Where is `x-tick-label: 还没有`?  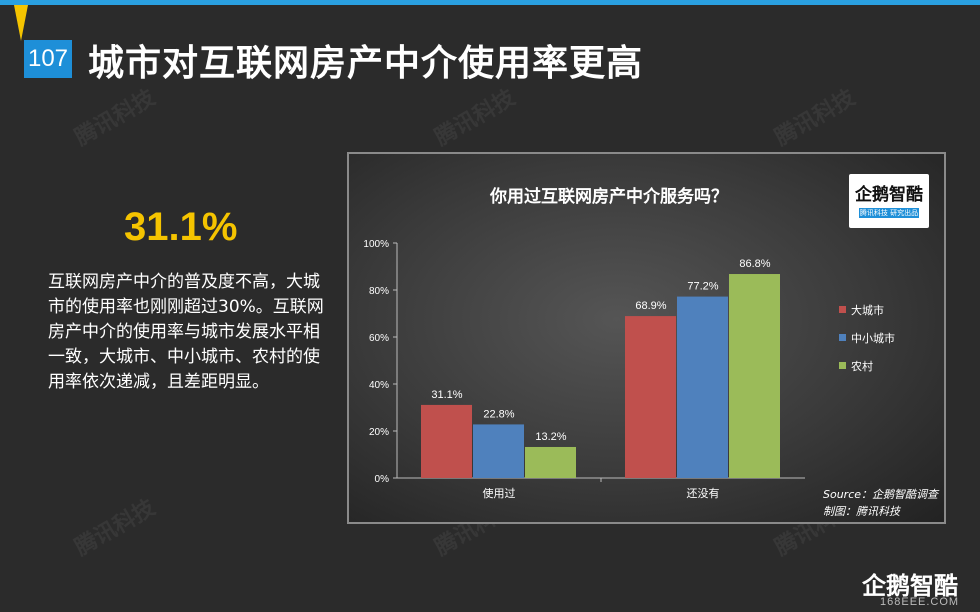
x-tick-label: 还没有 is located at coordinates (703, 493).